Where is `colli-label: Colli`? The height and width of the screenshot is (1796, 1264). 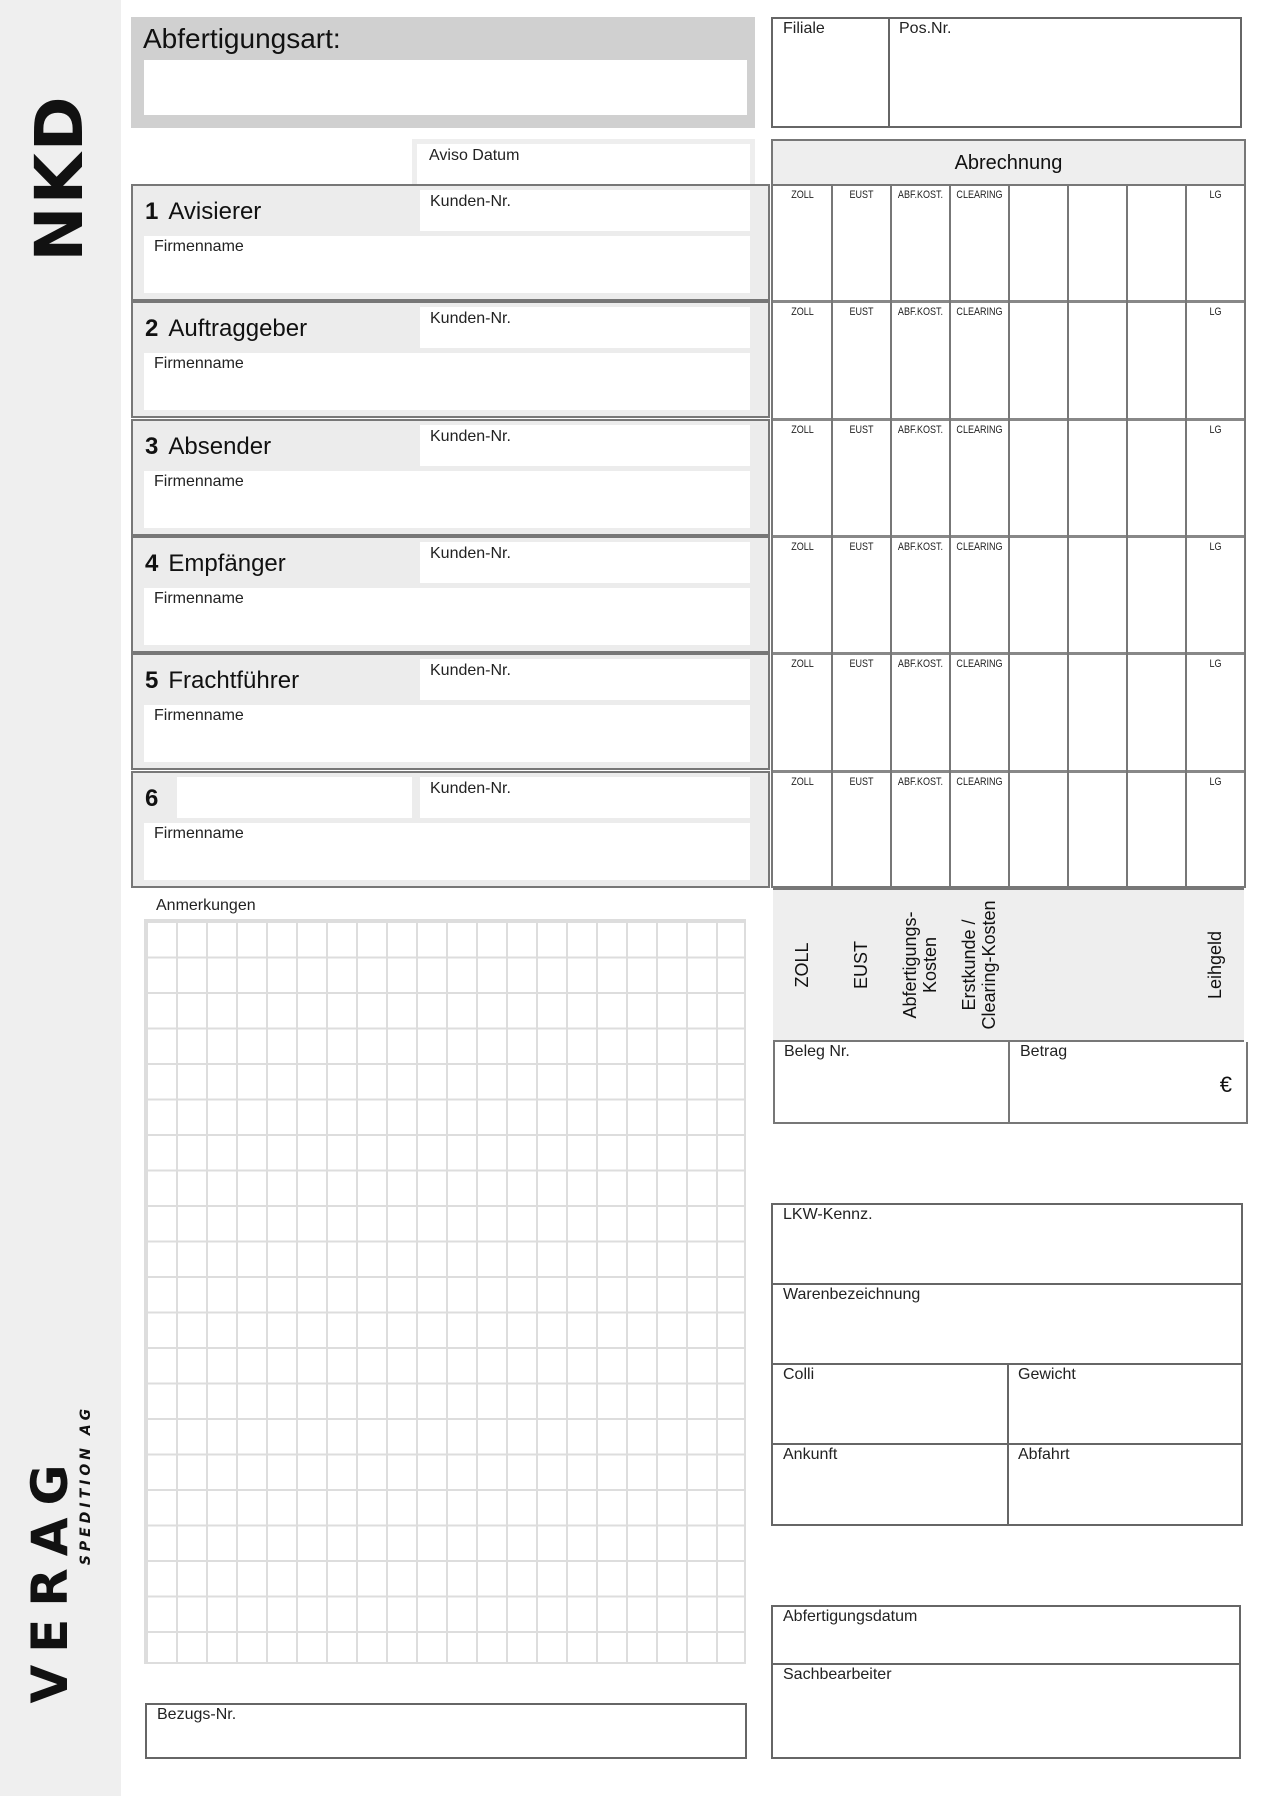
colli-label: Colli is located at coordinates (799, 1374).